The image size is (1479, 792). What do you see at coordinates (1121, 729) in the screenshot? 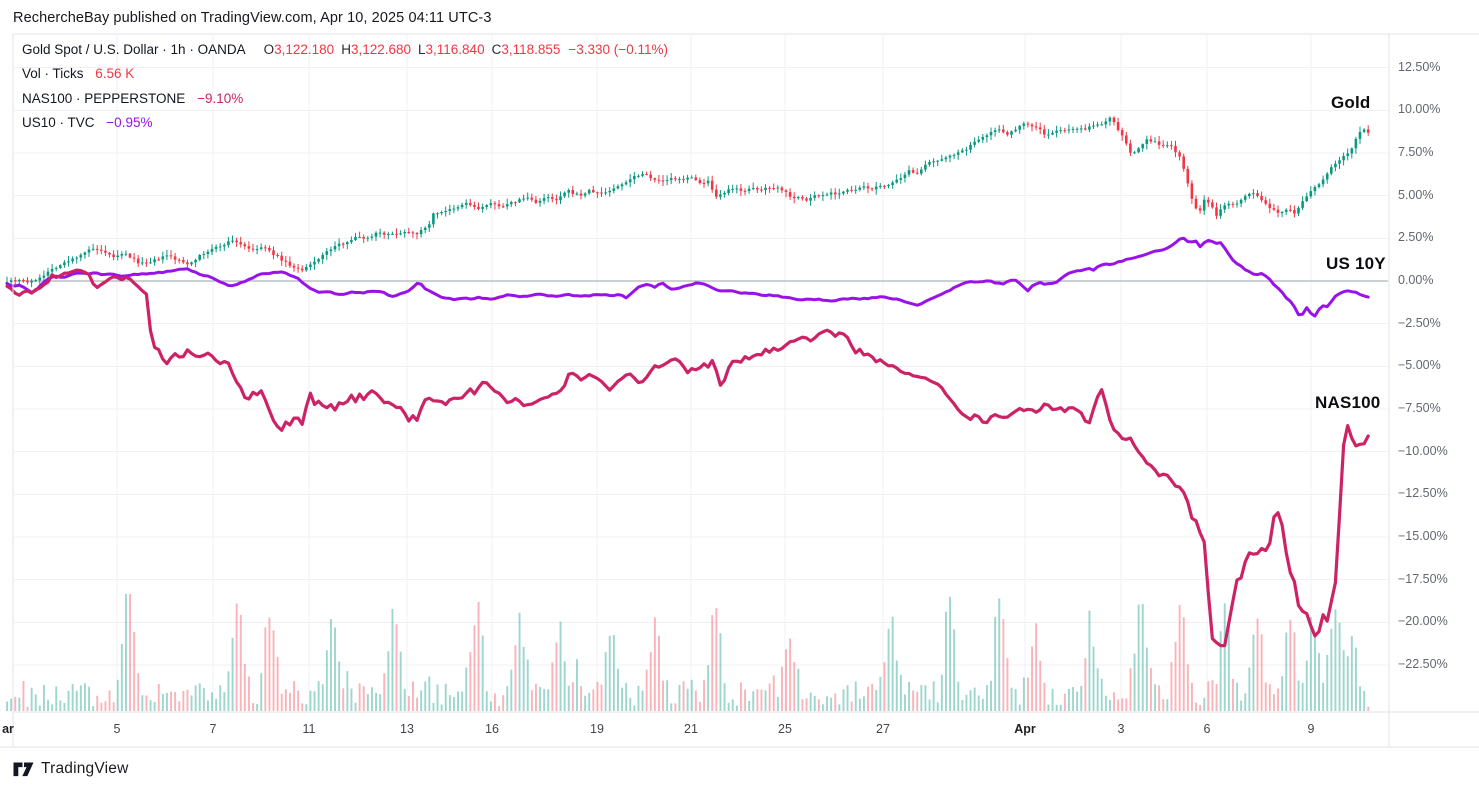
I see `time-axis-label: 3` at bounding box center [1121, 729].